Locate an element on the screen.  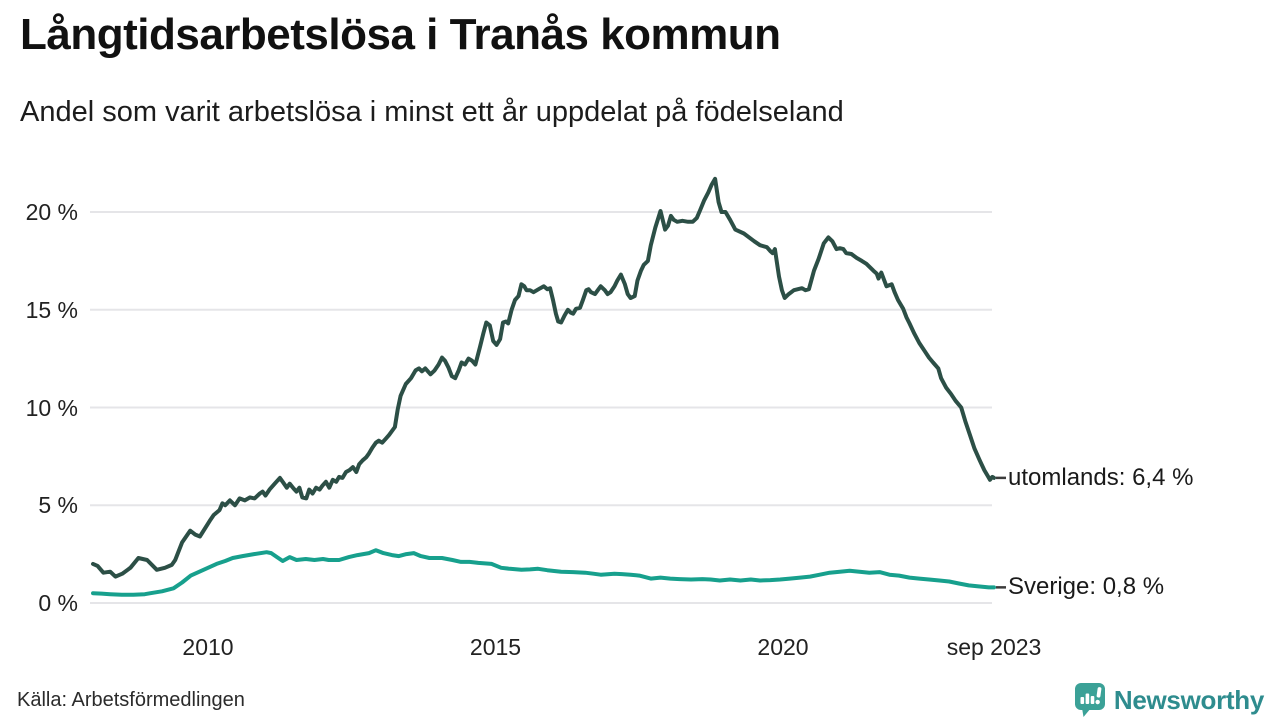
series-line-sverige is located at coordinates (543, 572).